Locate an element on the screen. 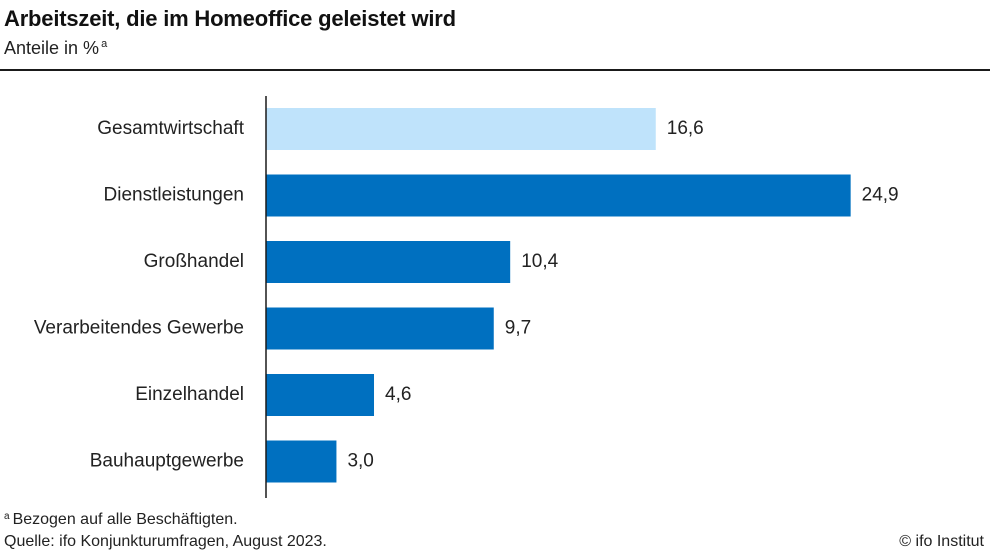  category-label: Bauhauptgewerbe is located at coordinates (167, 461).